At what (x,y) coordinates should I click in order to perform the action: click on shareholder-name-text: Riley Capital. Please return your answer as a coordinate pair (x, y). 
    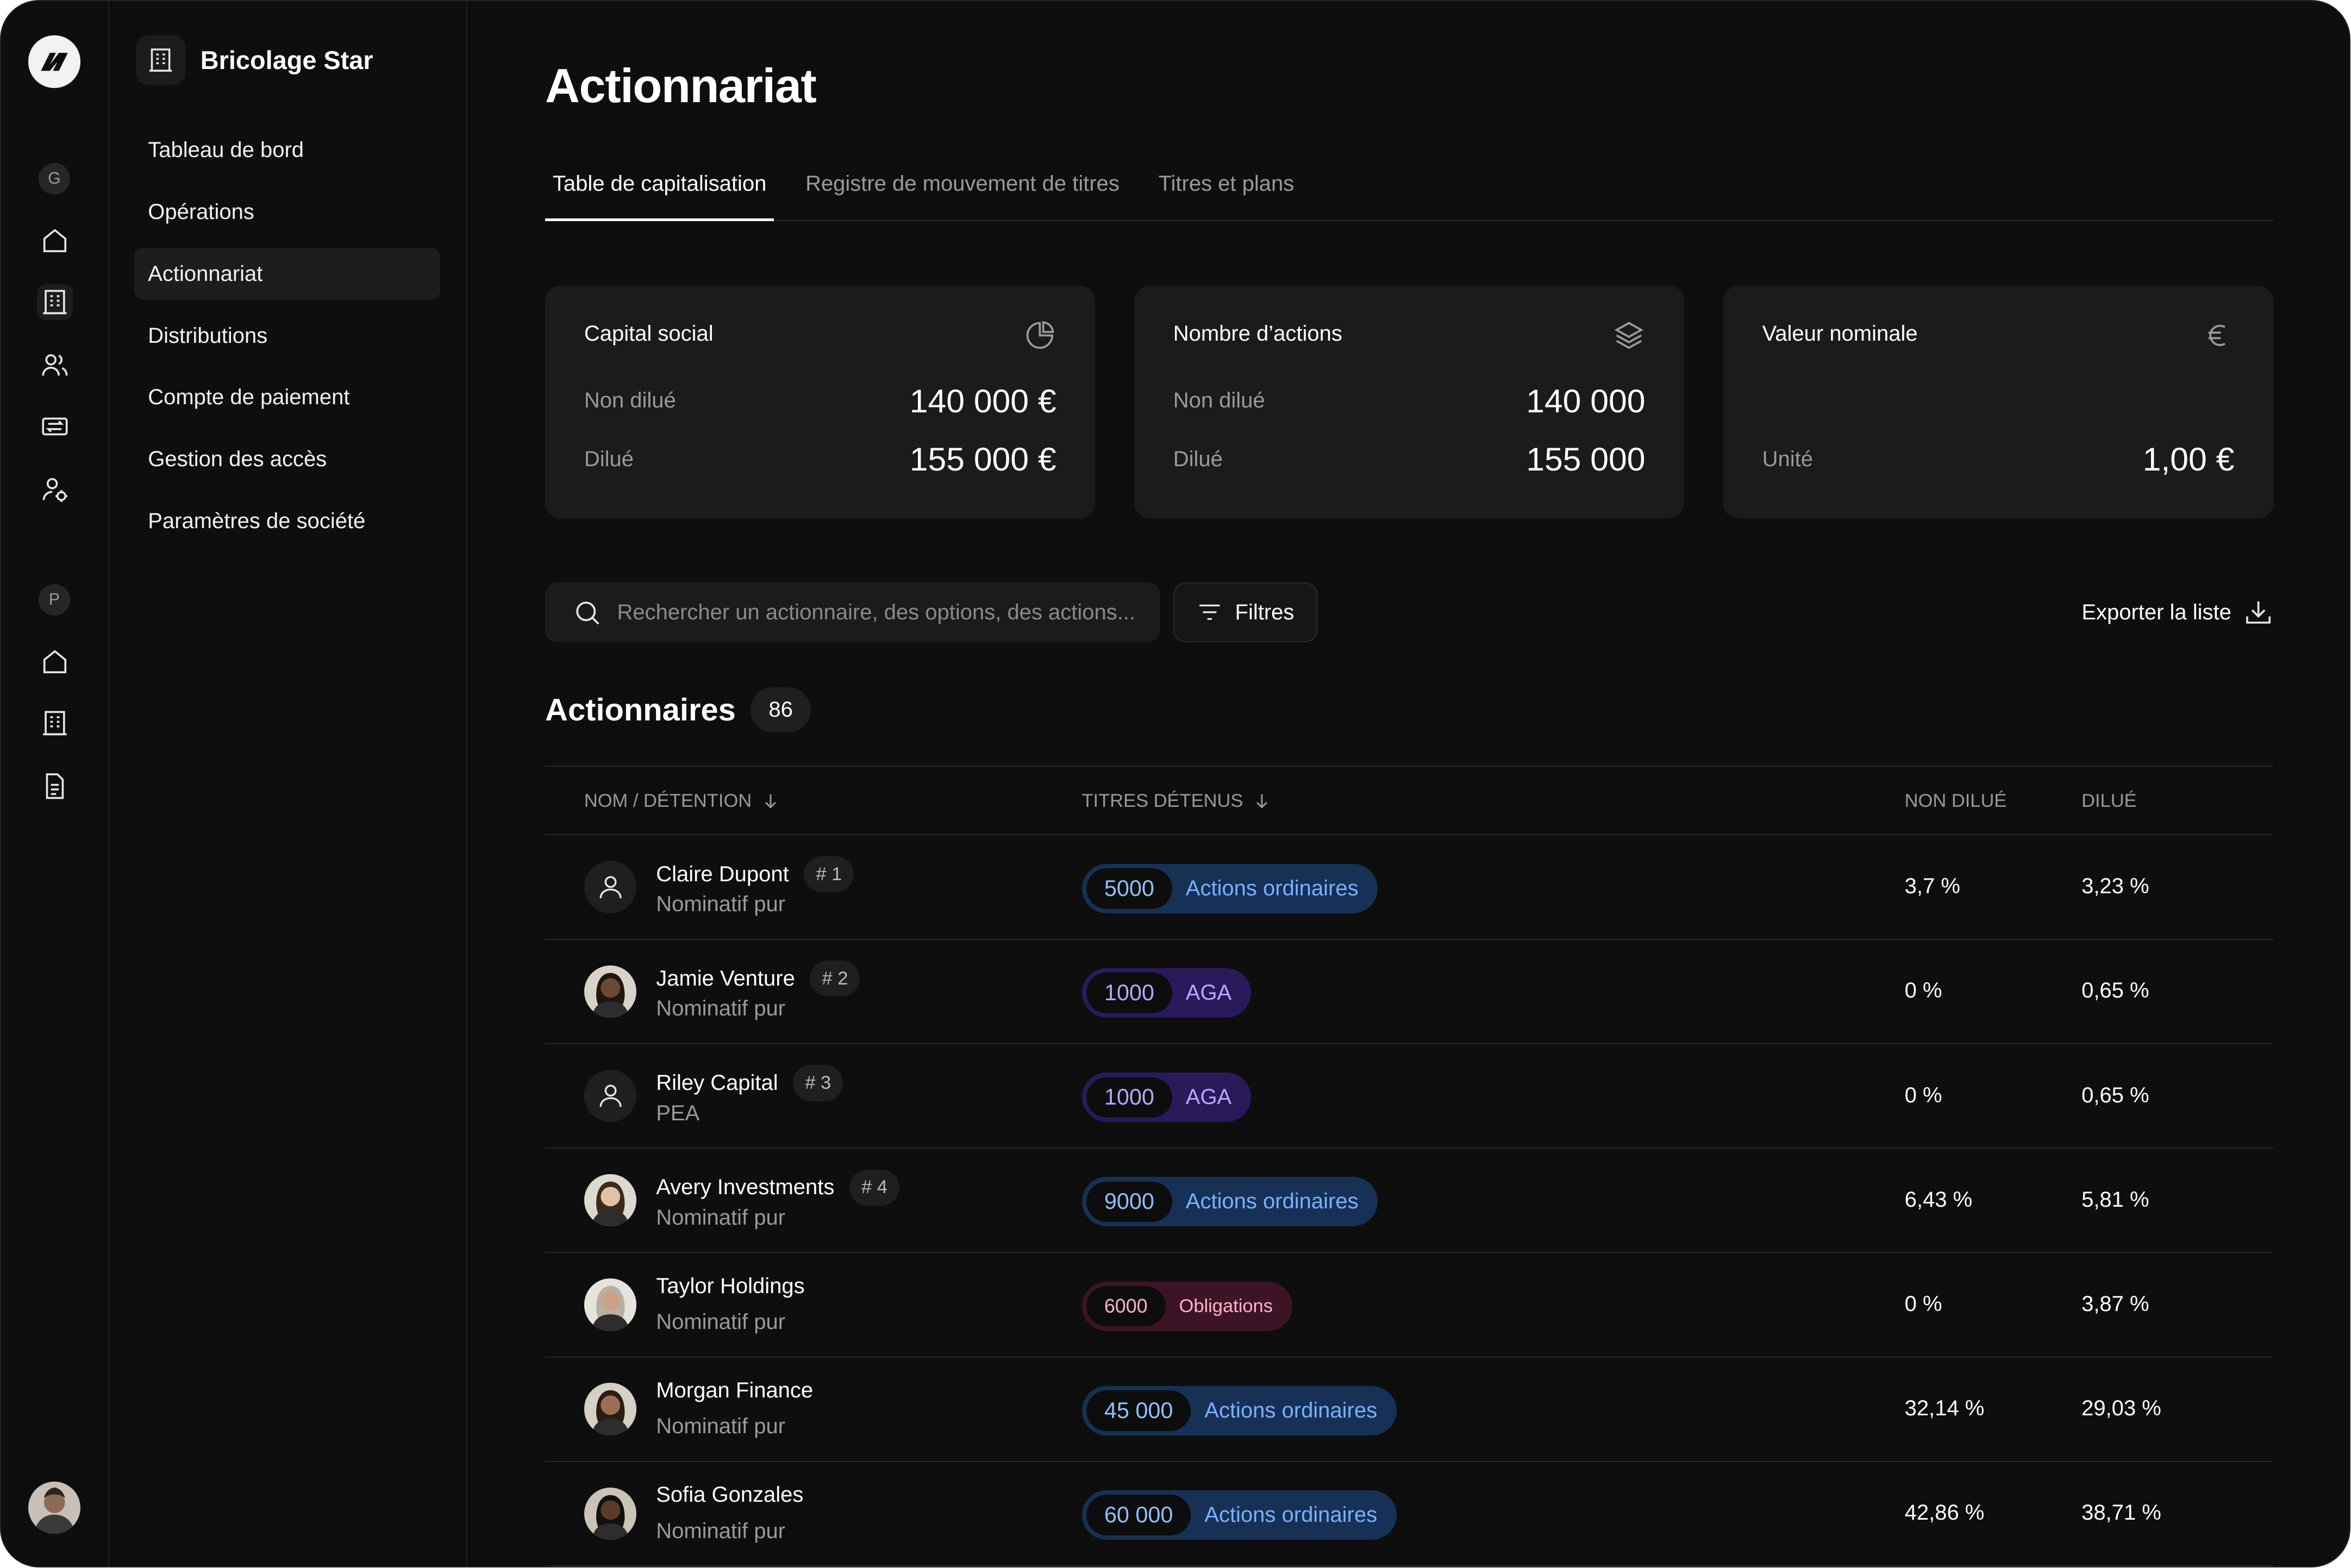
    Looking at the image, I should click on (717, 1083).